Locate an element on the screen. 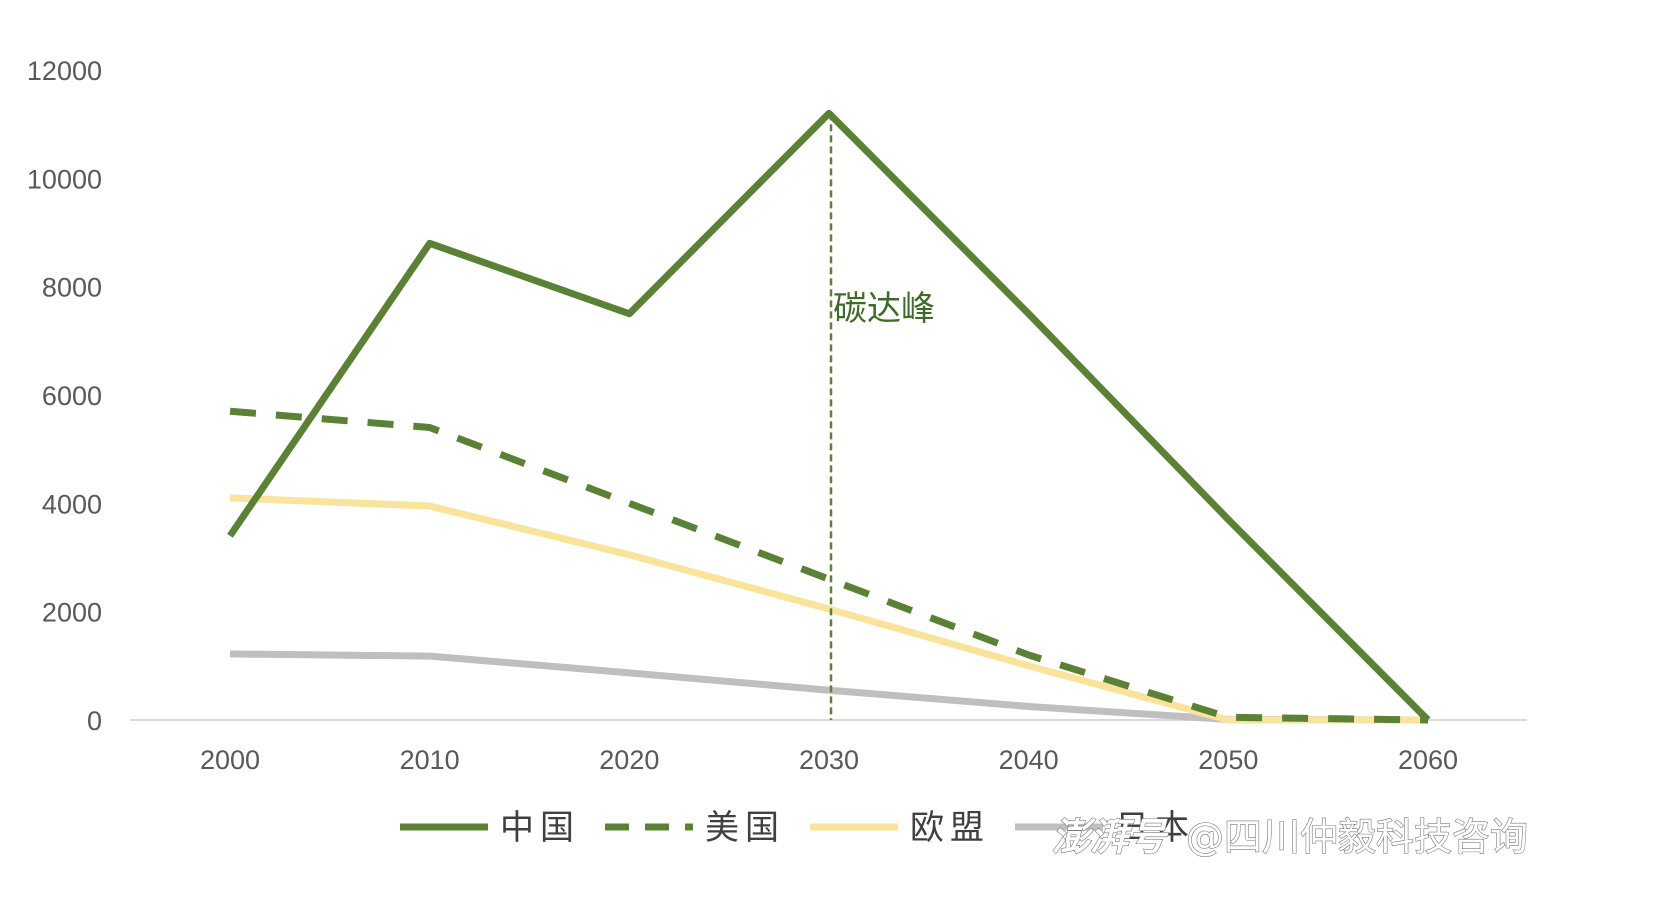 This screenshot has width=1662, height=916. legend-label: 中国 is located at coordinates (540, 828).